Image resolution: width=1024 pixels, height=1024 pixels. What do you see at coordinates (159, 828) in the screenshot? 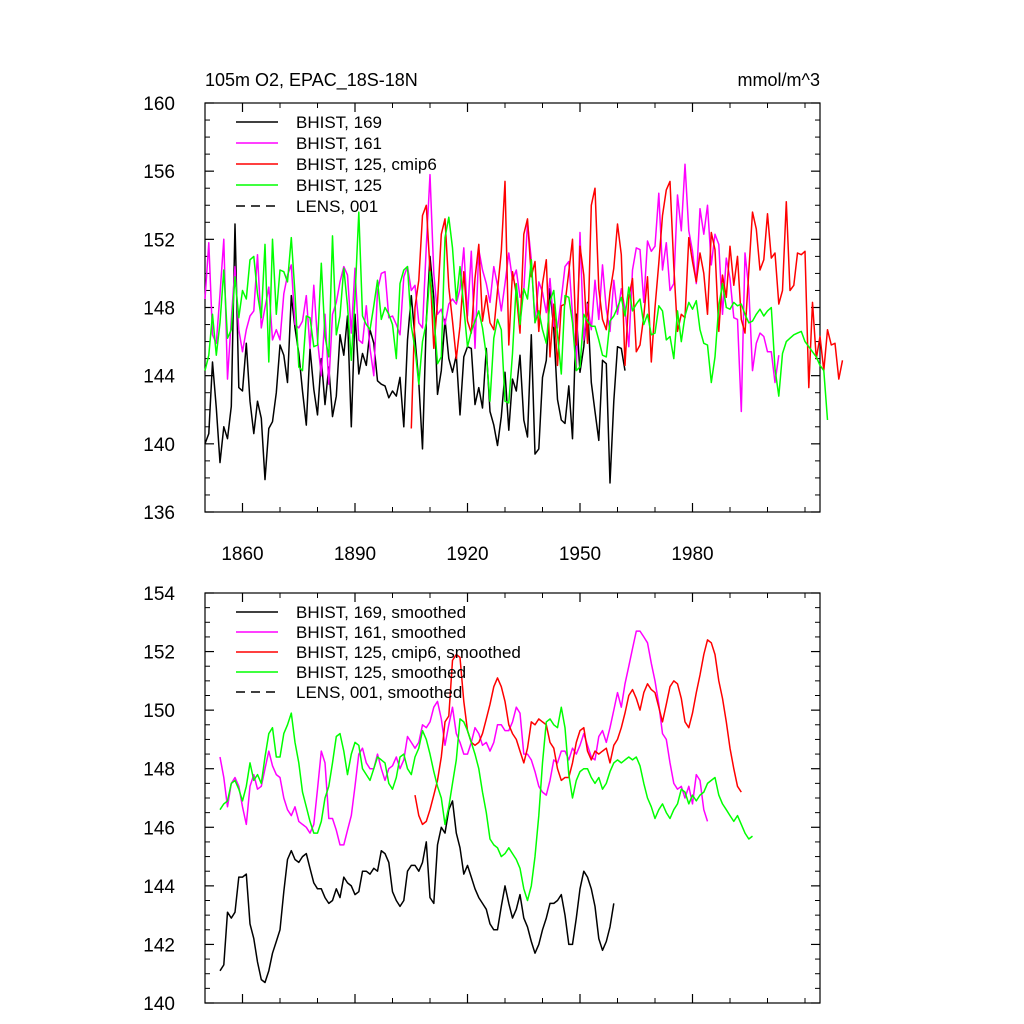
I see `bottom-y-tick-label: 146` at bounding box center [159, 828].